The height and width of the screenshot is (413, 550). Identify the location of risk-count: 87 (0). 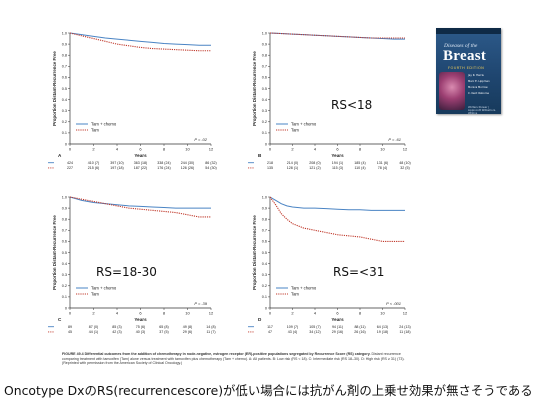
(93, 327).